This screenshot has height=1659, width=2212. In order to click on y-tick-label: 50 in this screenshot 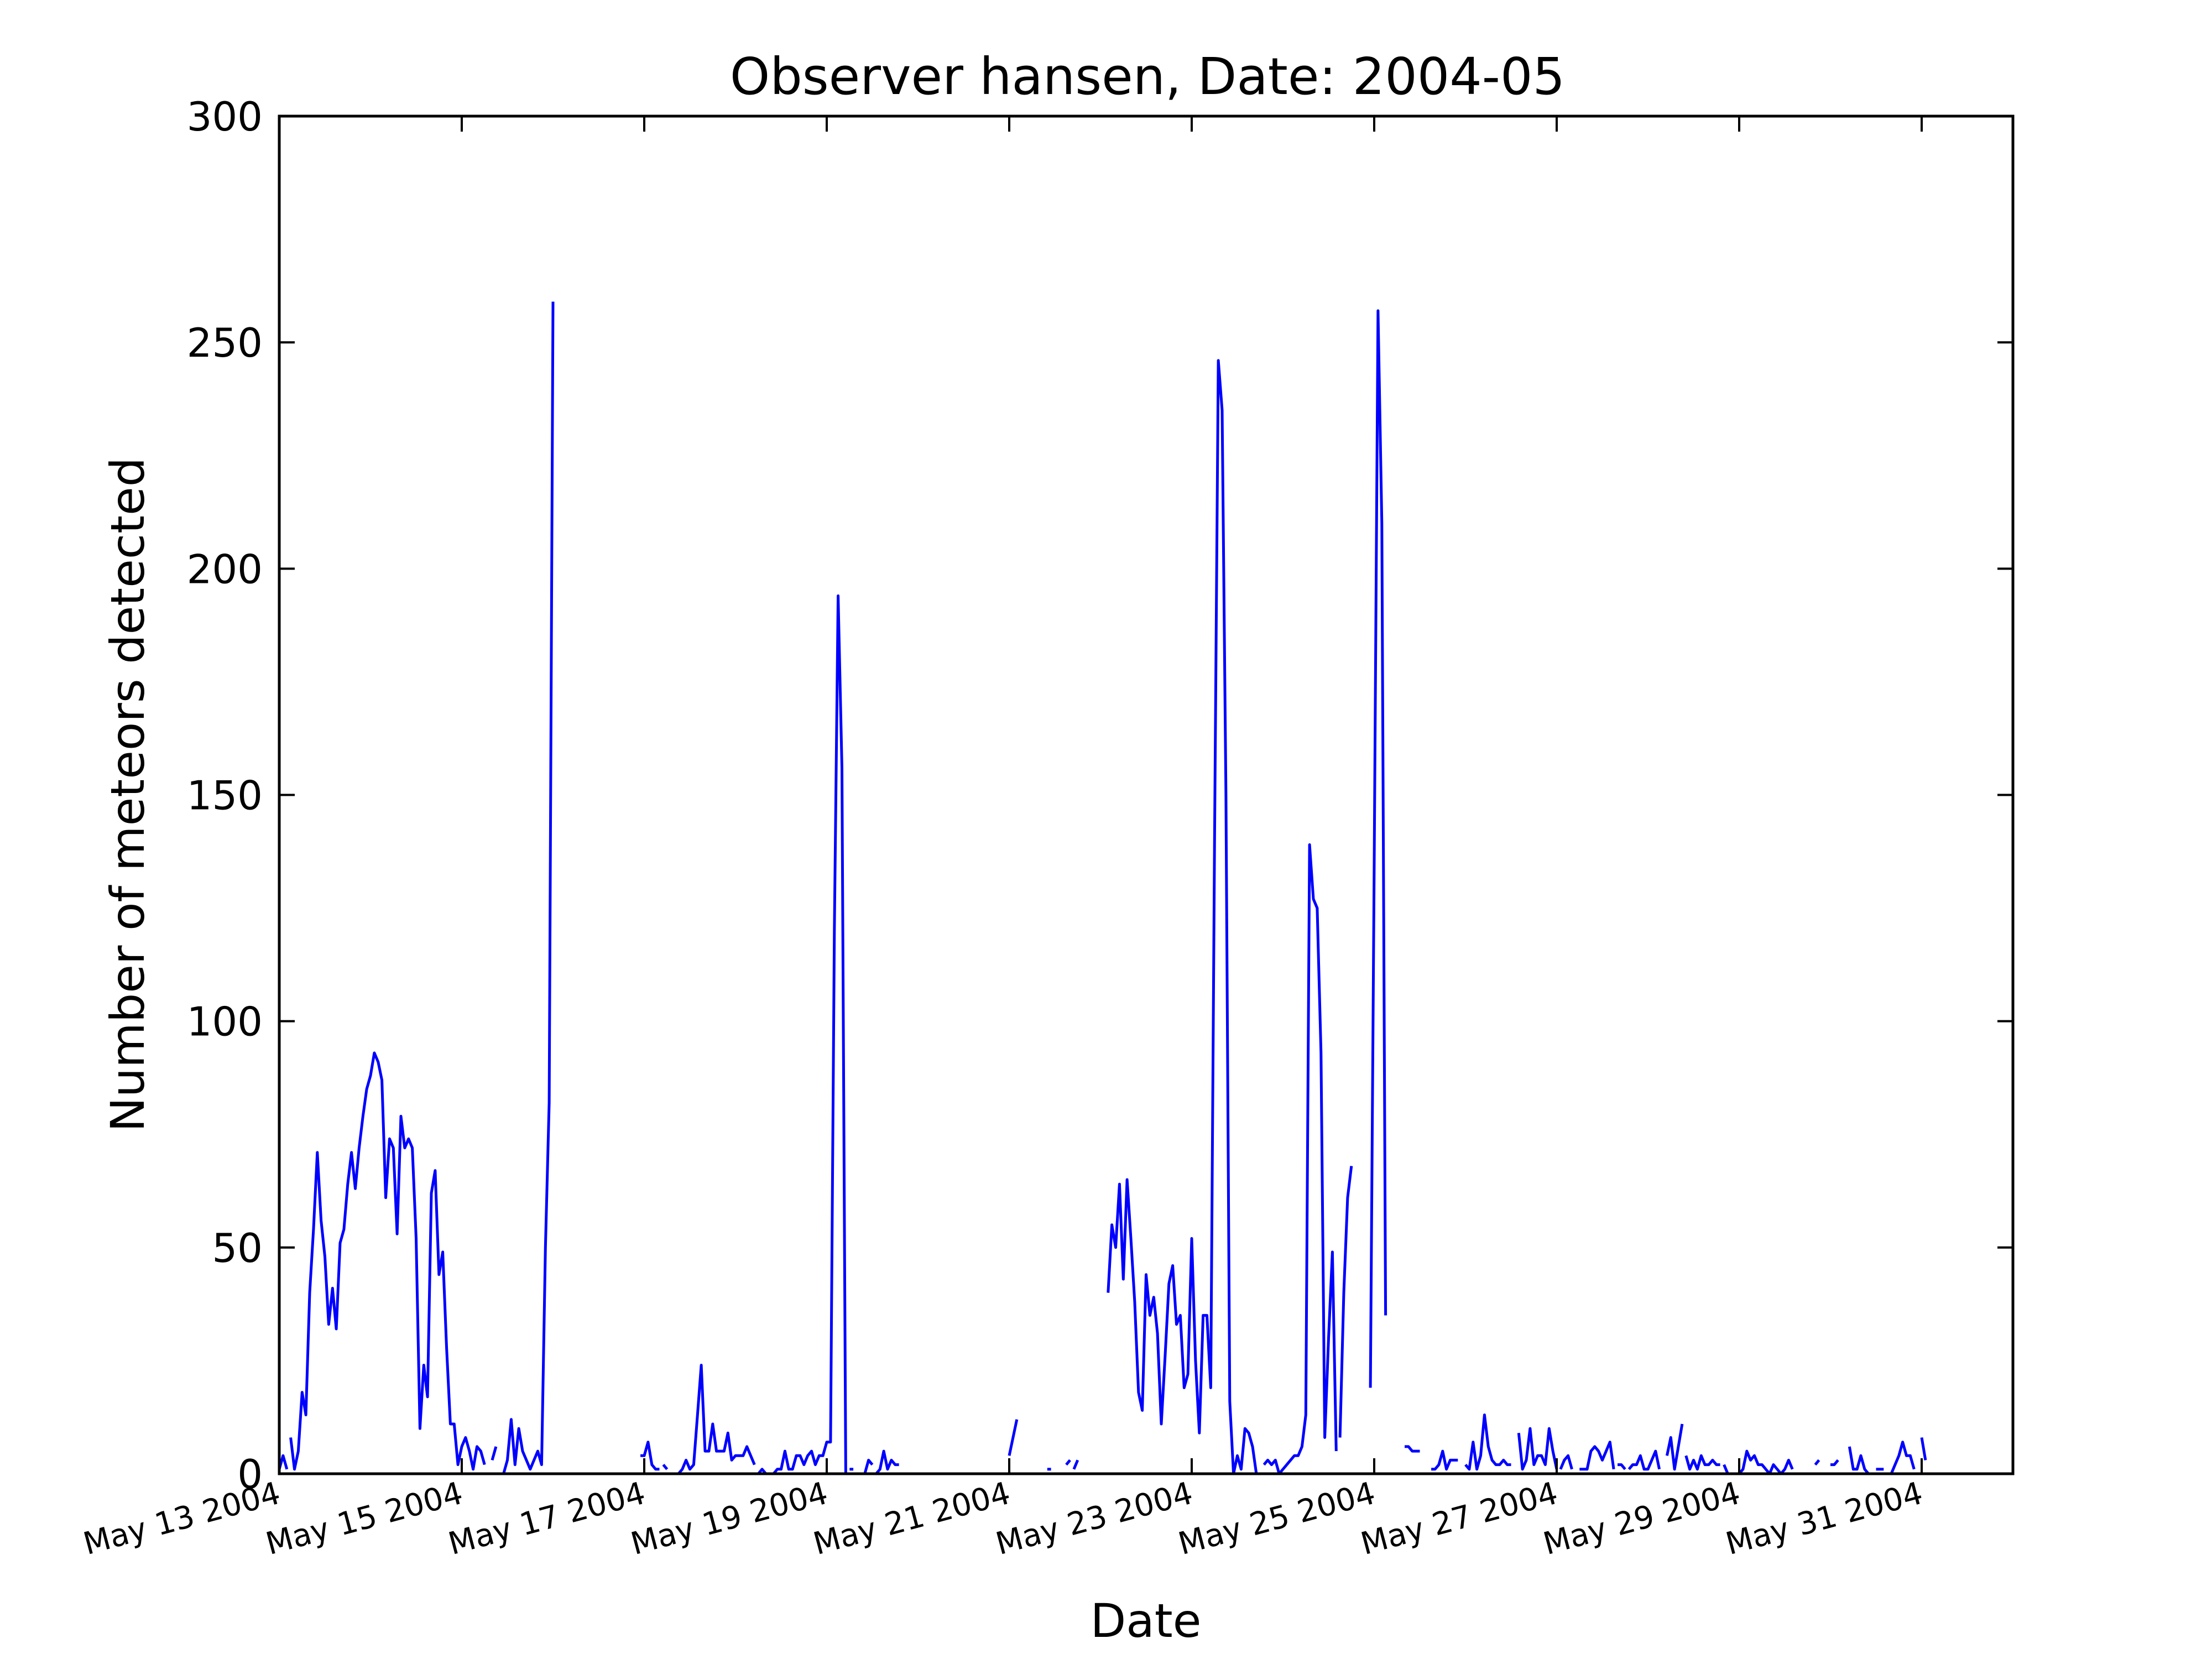, I will do `click(237, 1248)`.